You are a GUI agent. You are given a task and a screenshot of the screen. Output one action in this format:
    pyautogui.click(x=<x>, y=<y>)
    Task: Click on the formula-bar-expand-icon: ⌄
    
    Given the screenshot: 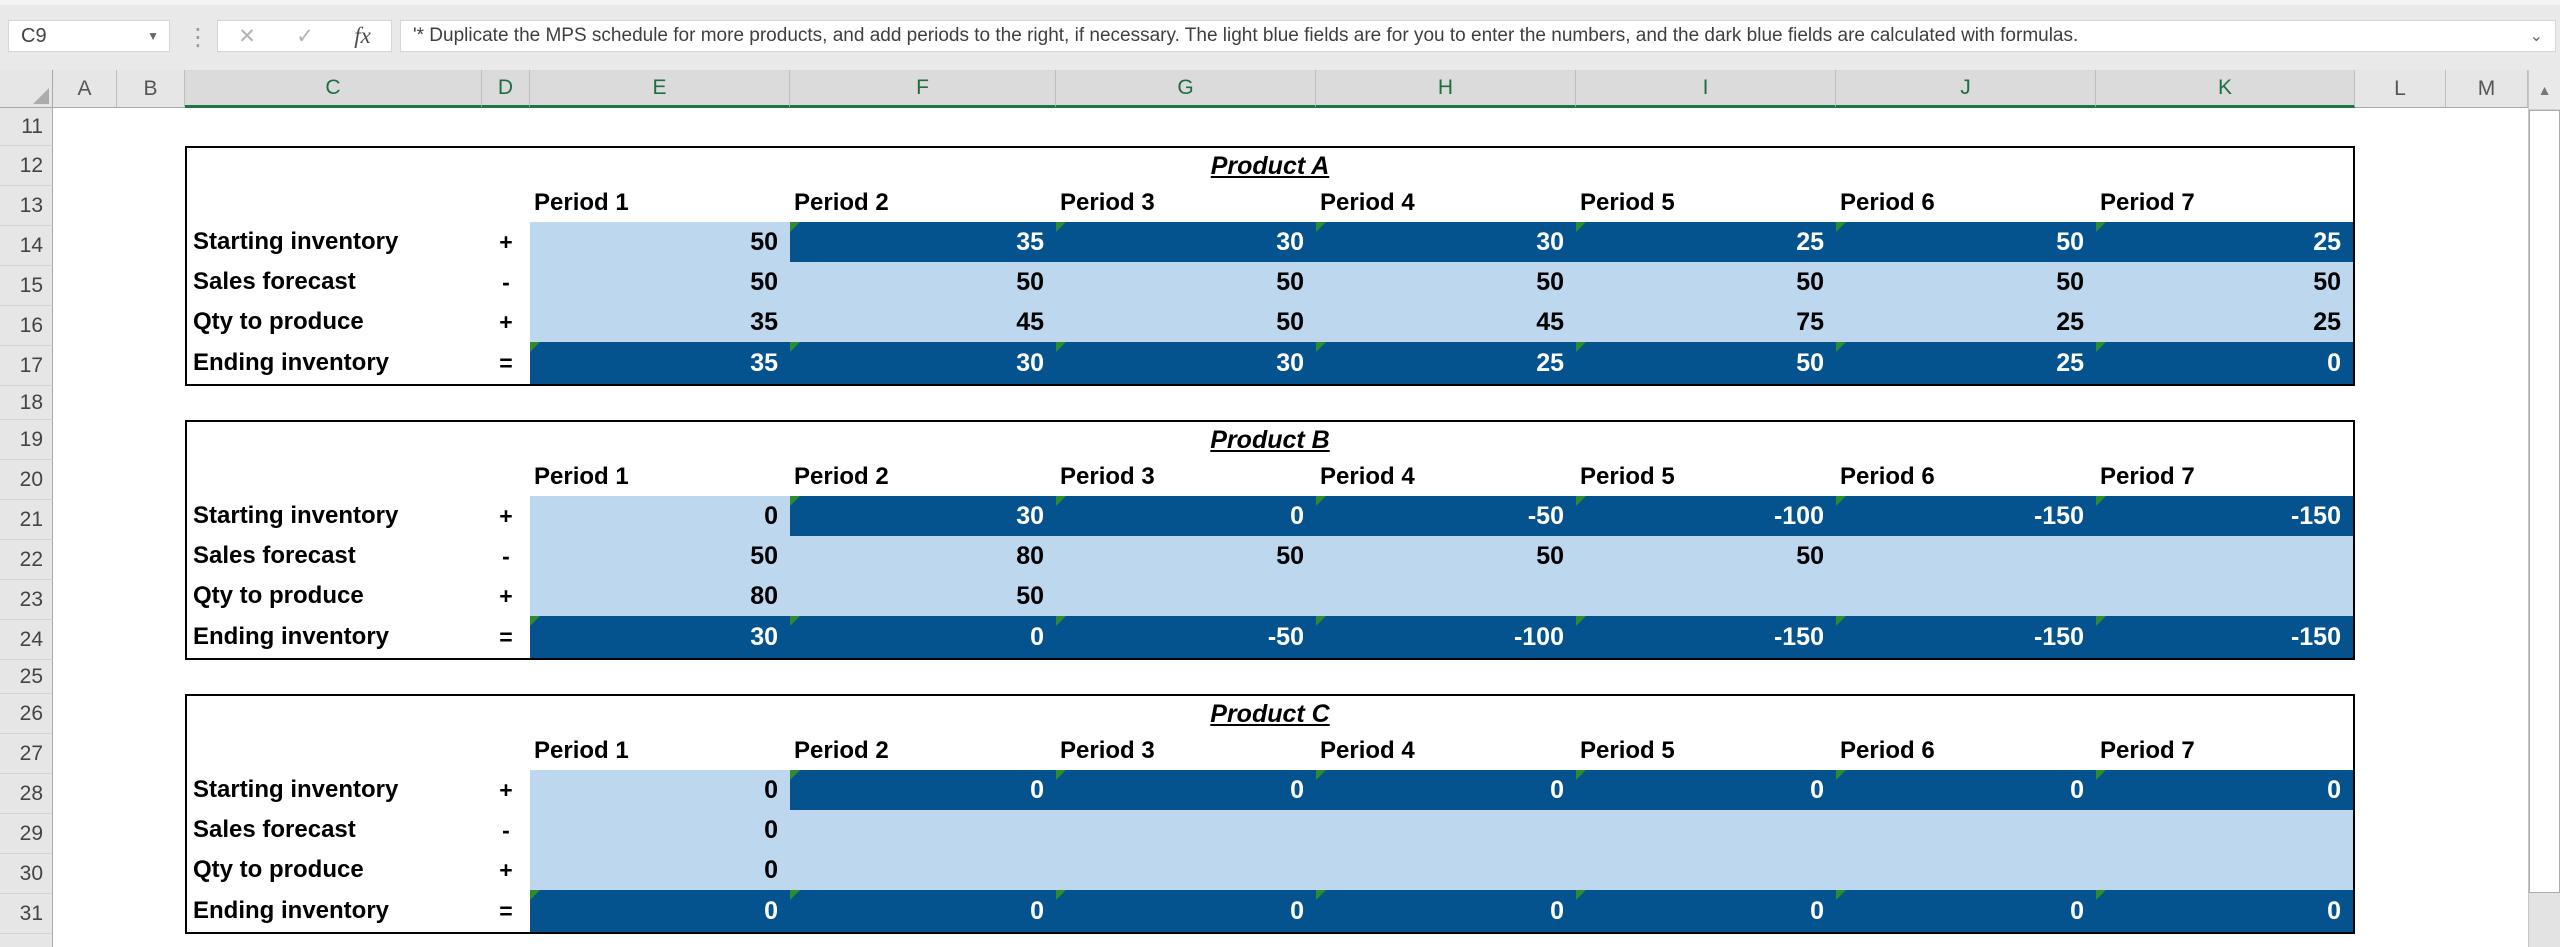 What is the action you would take?
    pyautogui.click(x=2536, y=36)
    